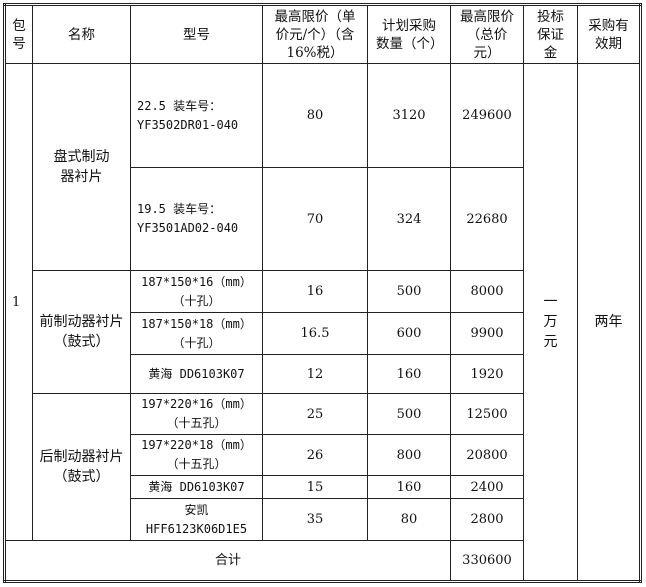 The height and width of the screenshot is (587, 646). Describe the element at coordinates (196, 455) in the screenshot. I see `model-cell: 197*220*18（mm）（十五孔）` at that location.